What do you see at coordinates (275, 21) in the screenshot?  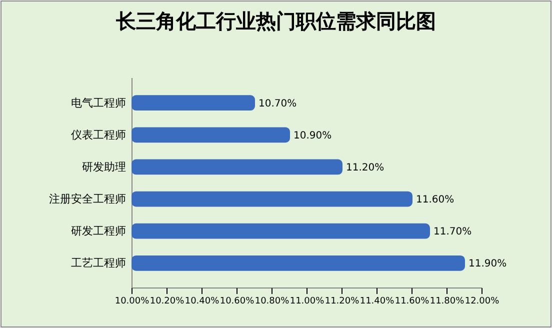 I see `chart-title: 长三角化工行业热门职位需求同比图` at bounding box center [275, 21].